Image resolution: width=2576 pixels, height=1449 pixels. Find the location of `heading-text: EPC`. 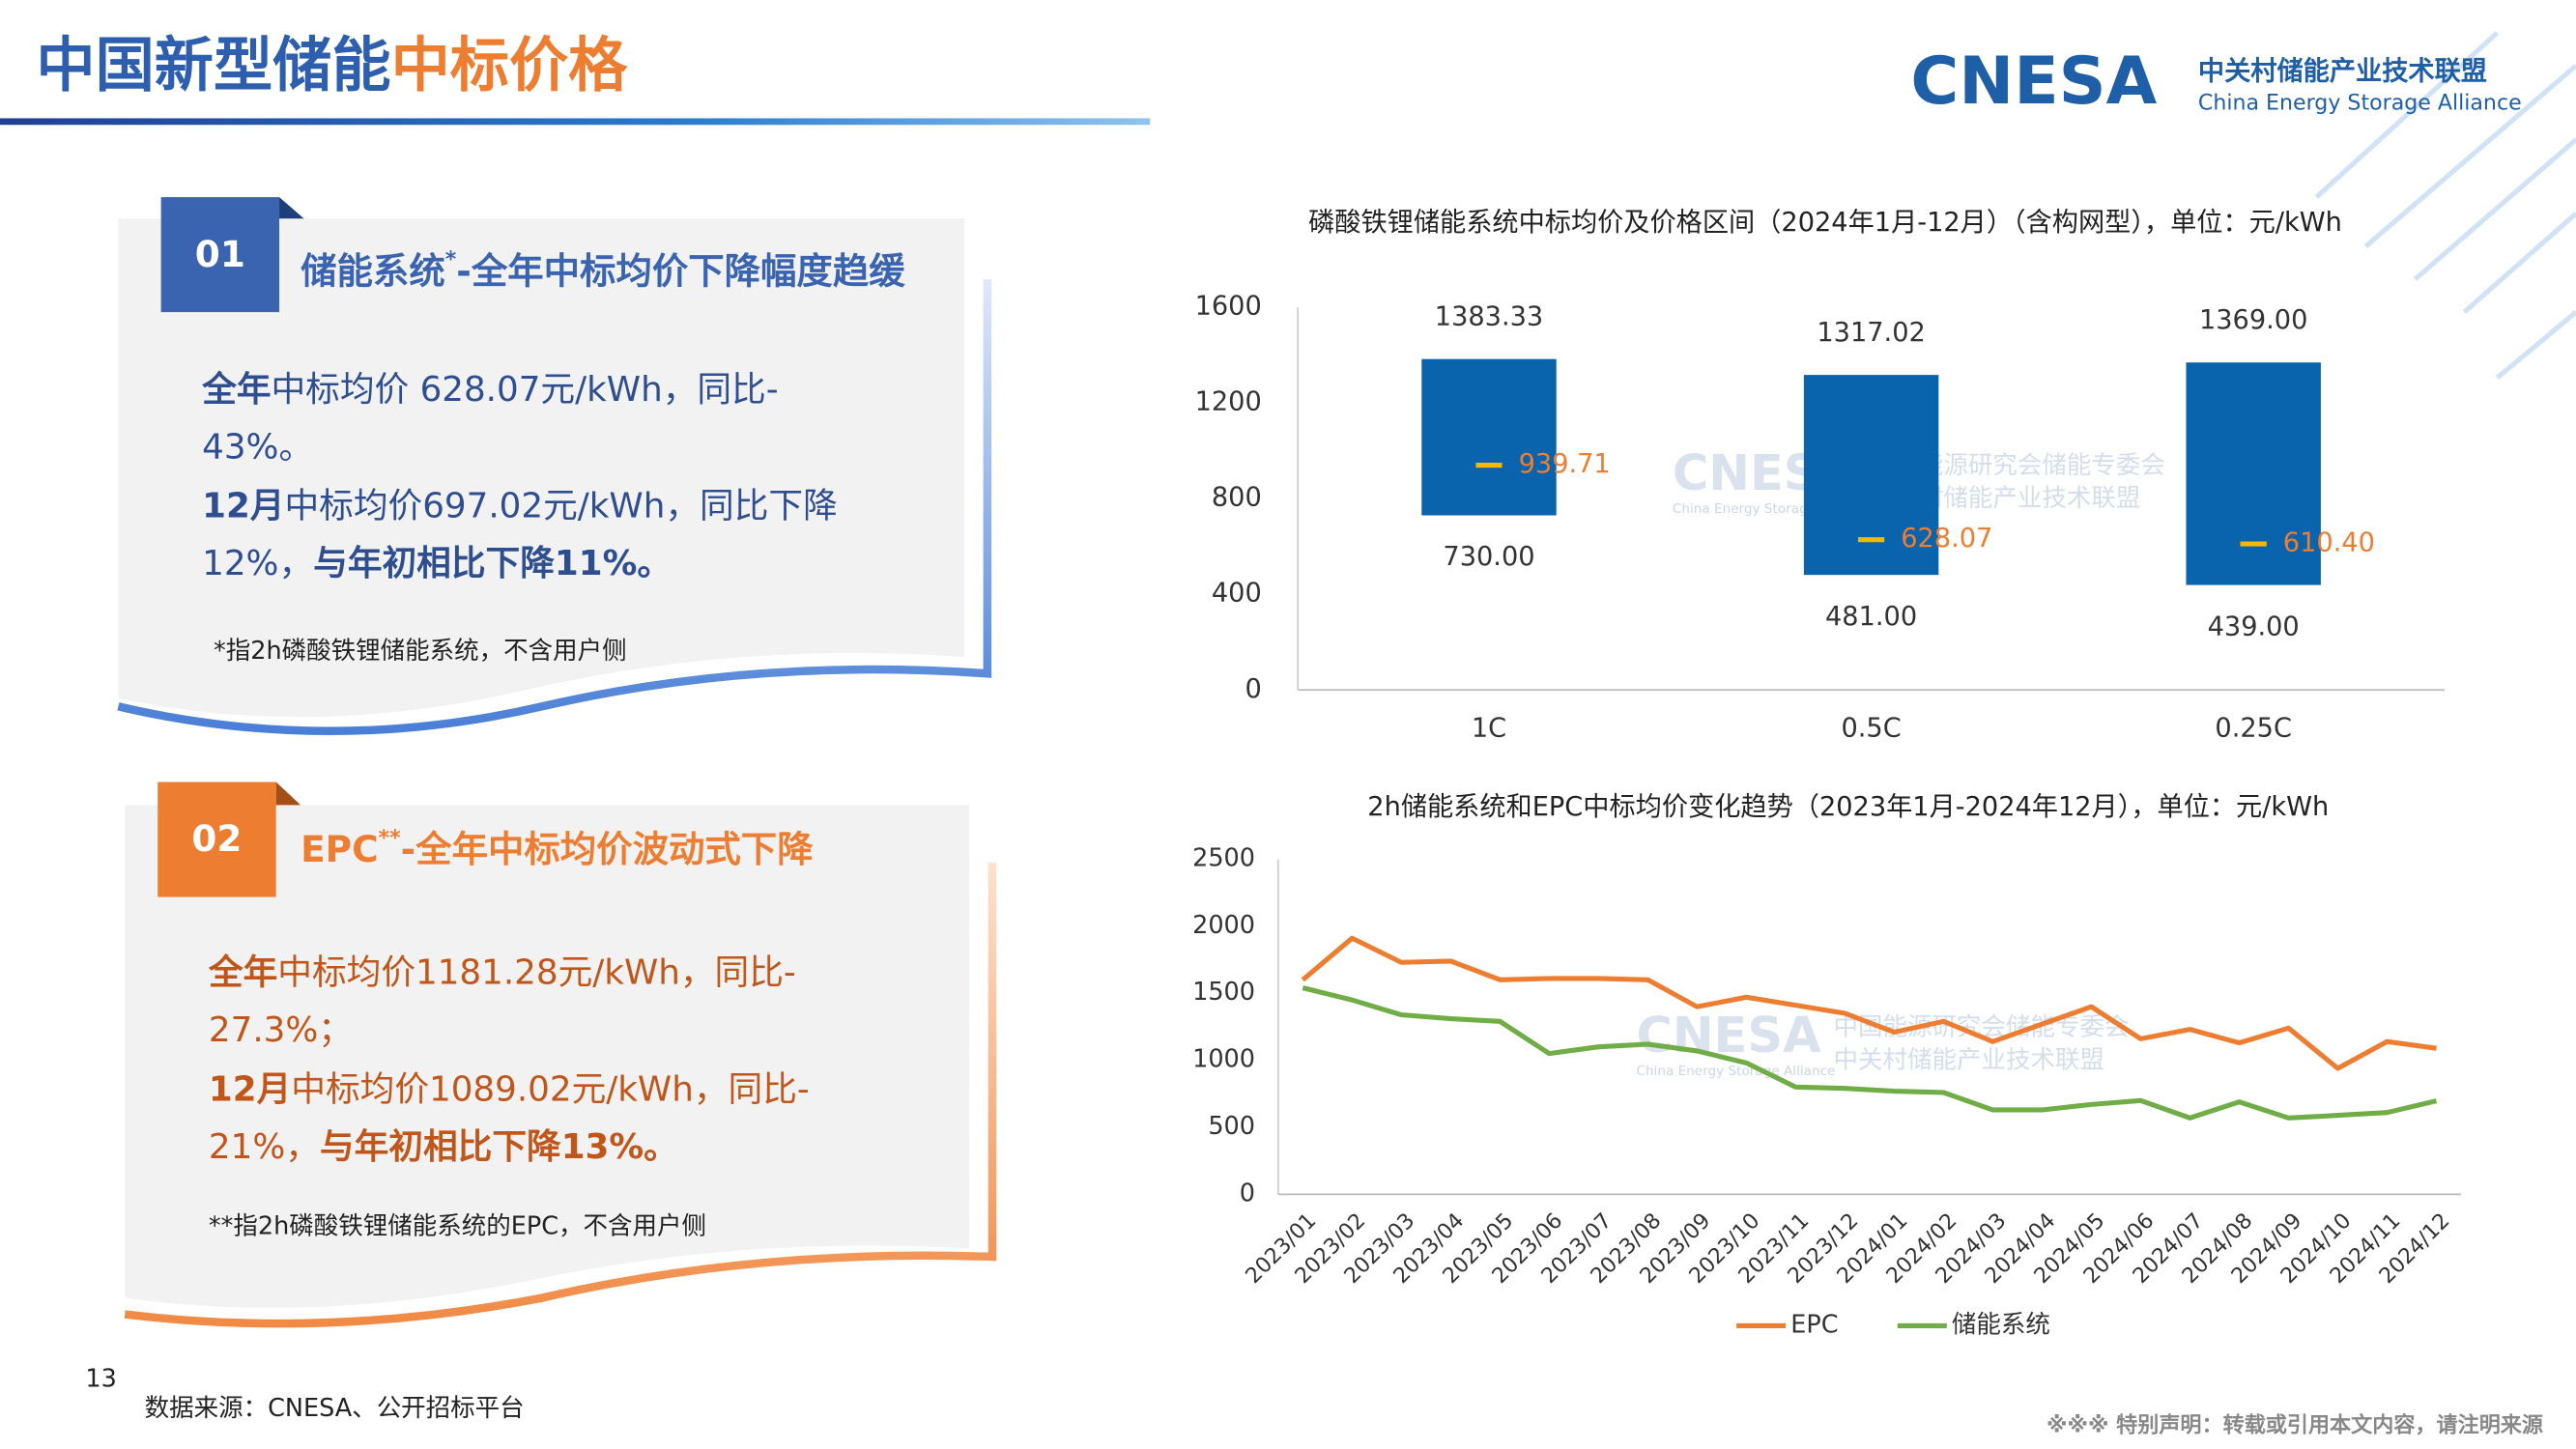

heading-text: EPC is located at coordinates (340, 848).